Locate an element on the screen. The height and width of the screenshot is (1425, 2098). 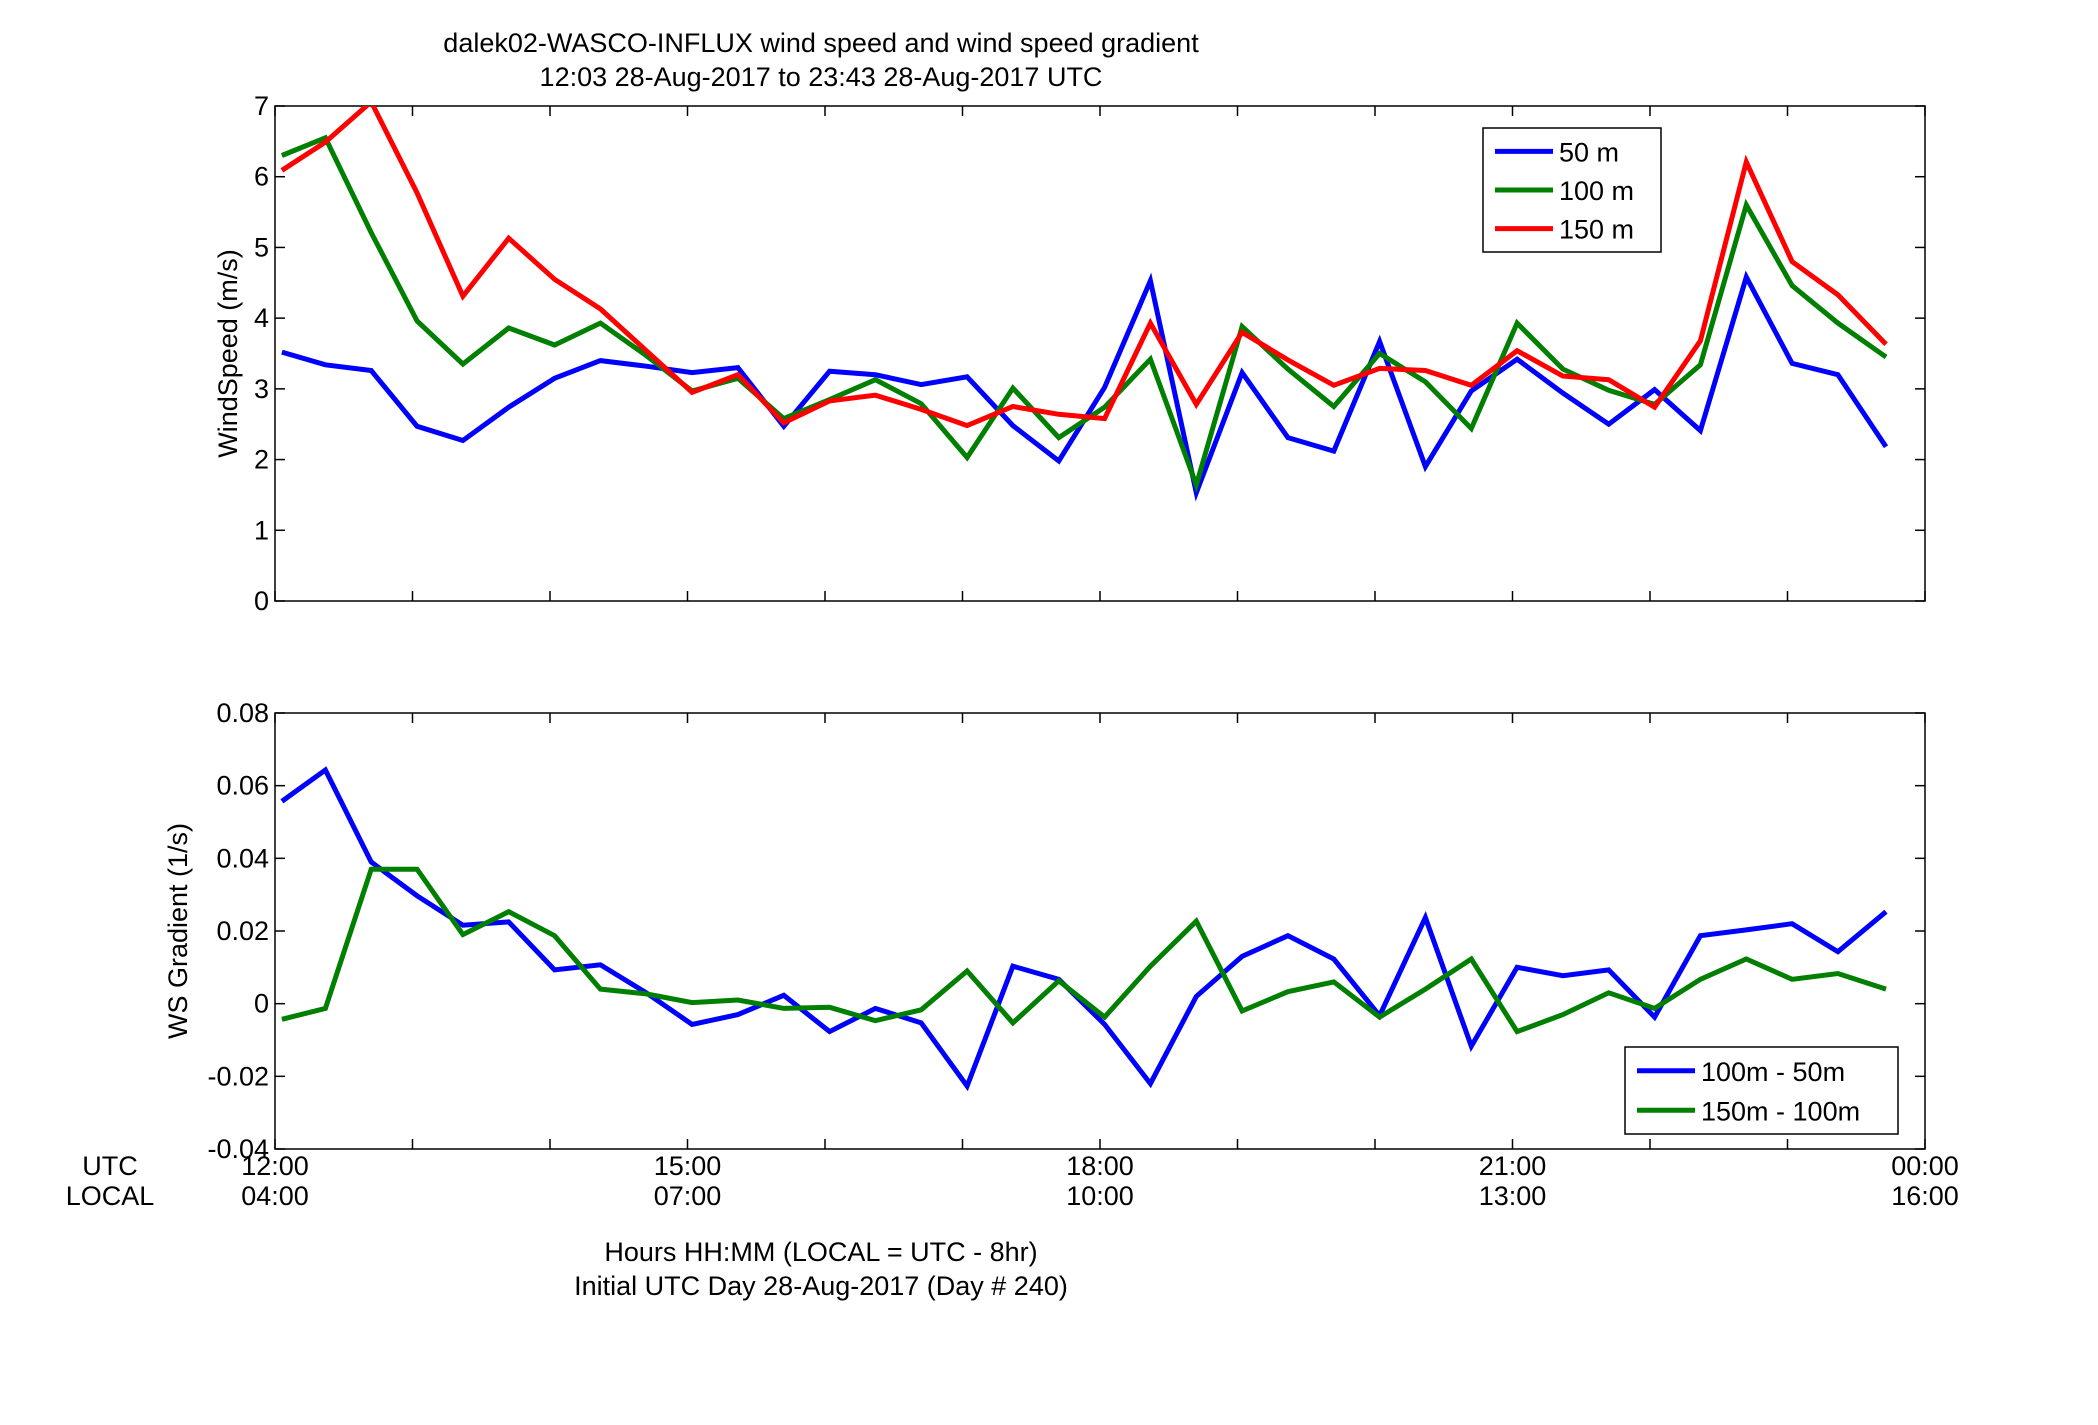
y-tick-label: 3 is located at coordinates (261, 389).